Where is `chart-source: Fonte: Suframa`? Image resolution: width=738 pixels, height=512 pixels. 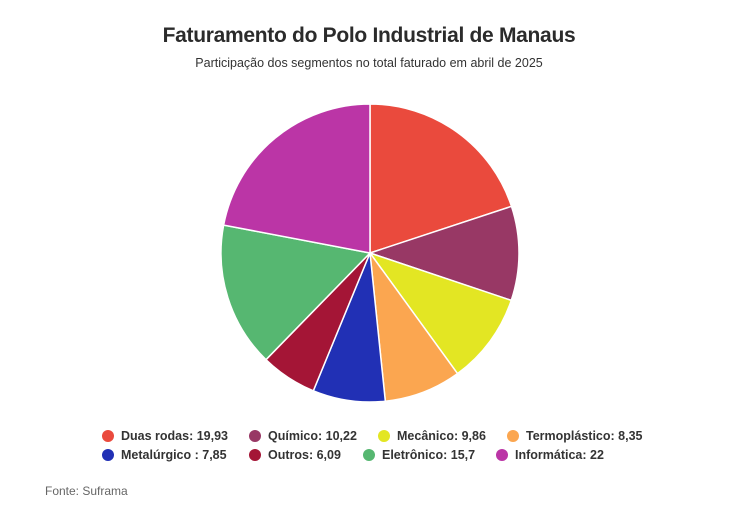
chart-source: Fonte: Suframa is located at coordinates (86, 491).